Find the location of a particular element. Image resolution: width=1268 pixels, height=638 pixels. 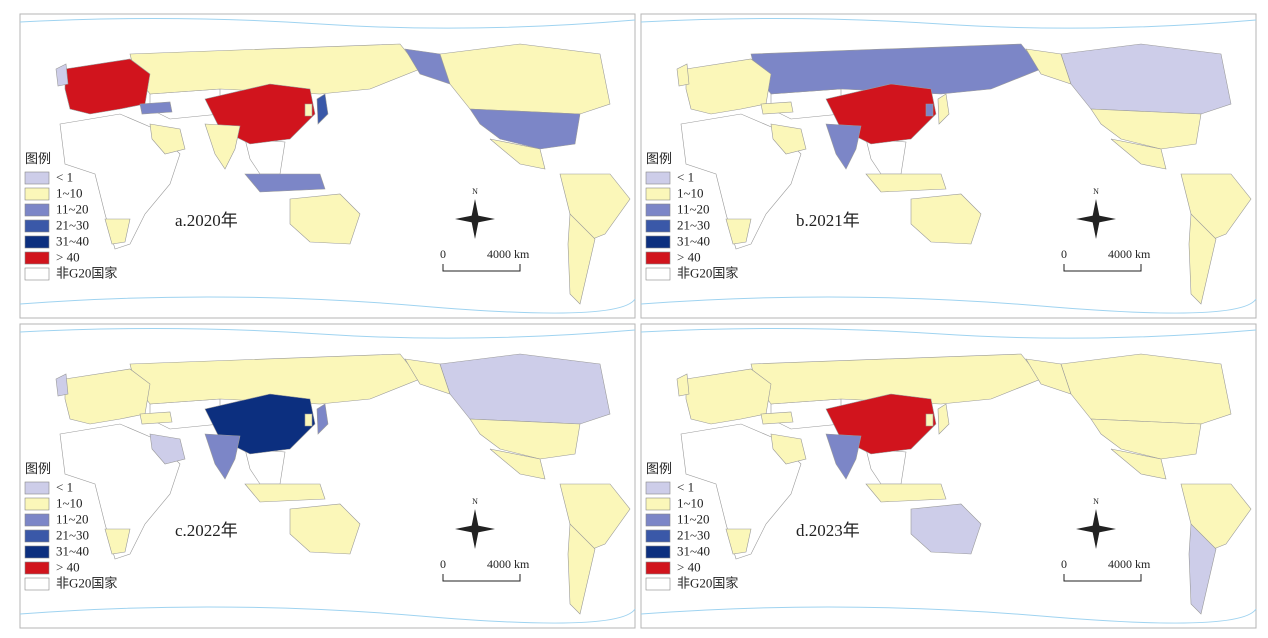

panel-label: a.2020年 is located at coordinates (206, 220).